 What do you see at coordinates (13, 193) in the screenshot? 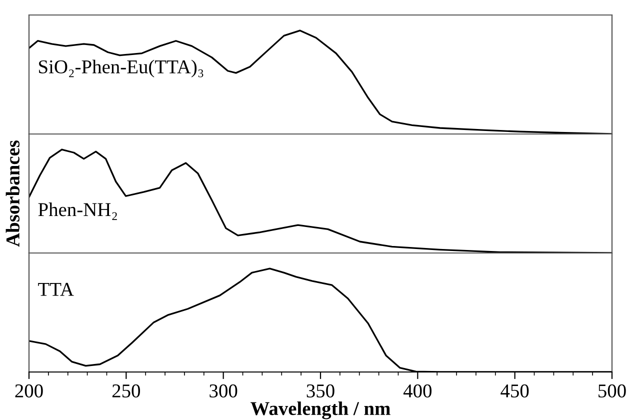
I see `y-axis-title: Absorbances` at bounding box center [13, 193].